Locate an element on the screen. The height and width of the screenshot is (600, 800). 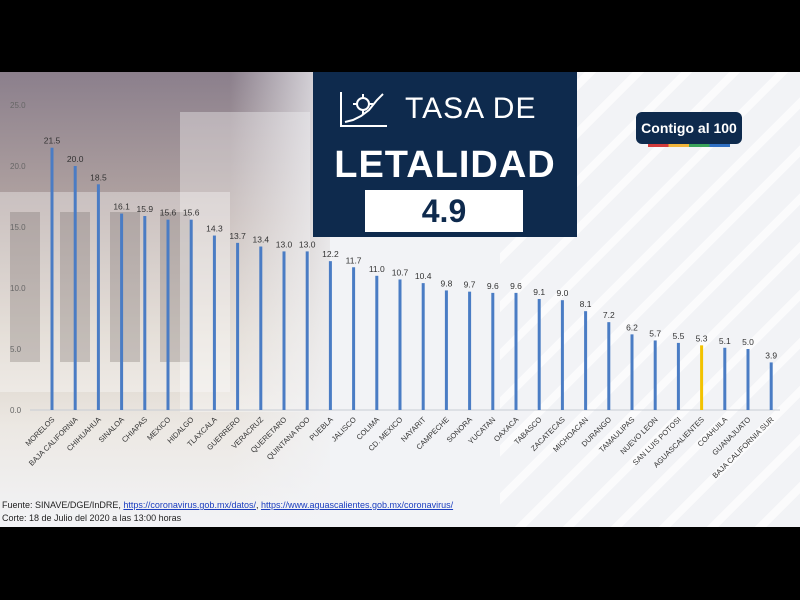
y-tick-label: 10.0 is located at coordinates (18, 288).